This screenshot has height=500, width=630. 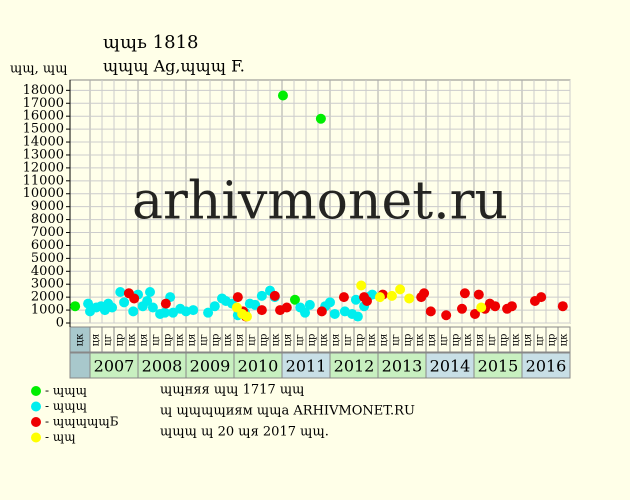 What do you see at coordinates (43, 129) in the screenshot?
I see `y-tick-label: 15000` at bounding box center [43, 129].